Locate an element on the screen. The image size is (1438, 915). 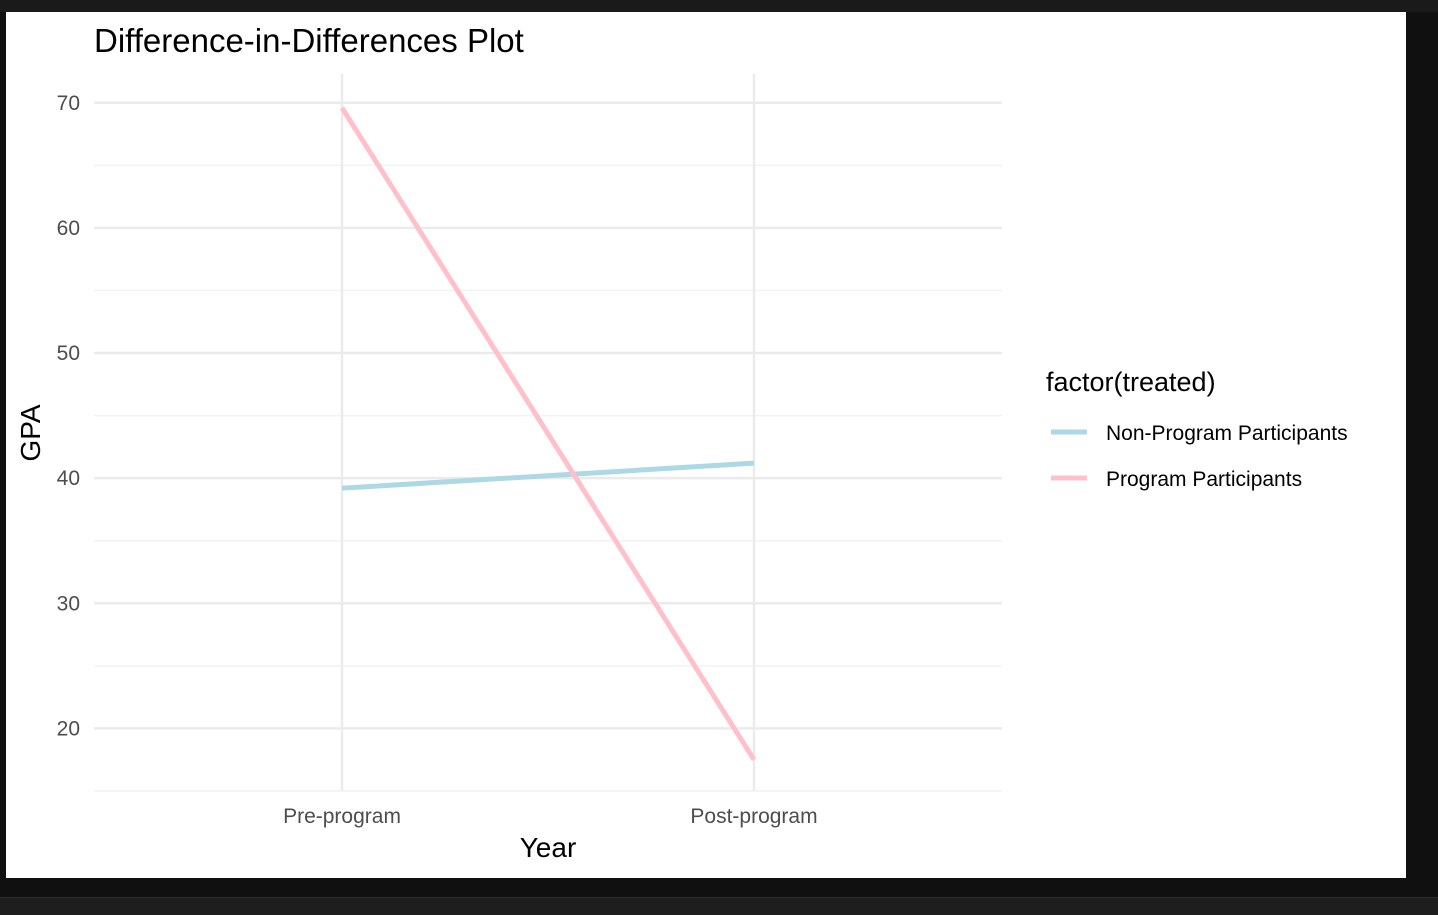
x-axis-title: Year is located at coordinates (548, 847).